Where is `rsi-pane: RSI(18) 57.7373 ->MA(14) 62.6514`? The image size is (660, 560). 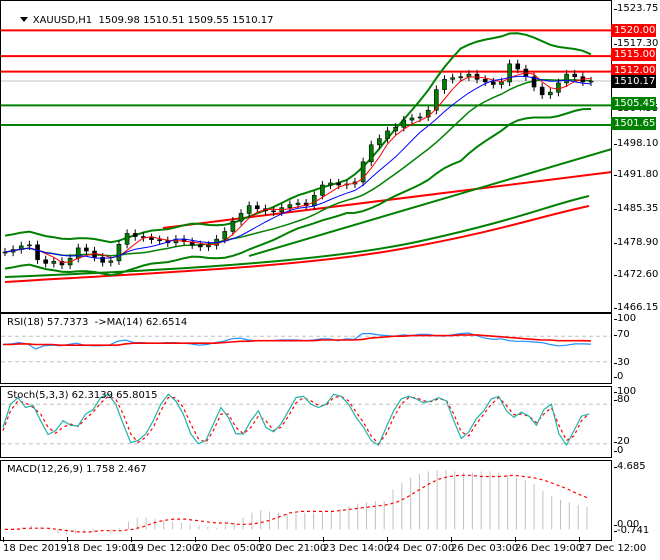 rsi-pane: RSI(18) 57.7373 ->MA(14) 62.6514 is located at coordinates (306, 348).